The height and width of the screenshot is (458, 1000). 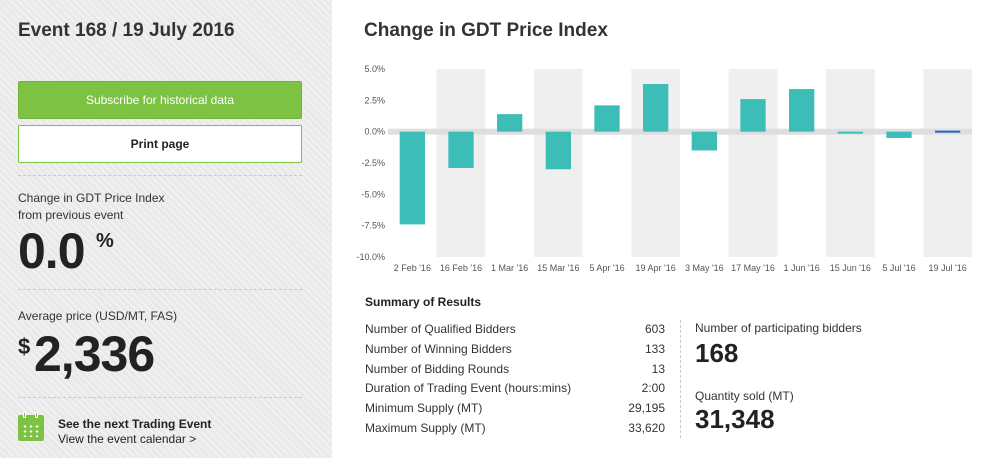 I want to click on summary-row-value: 29,195, so click(x=646, y=408).